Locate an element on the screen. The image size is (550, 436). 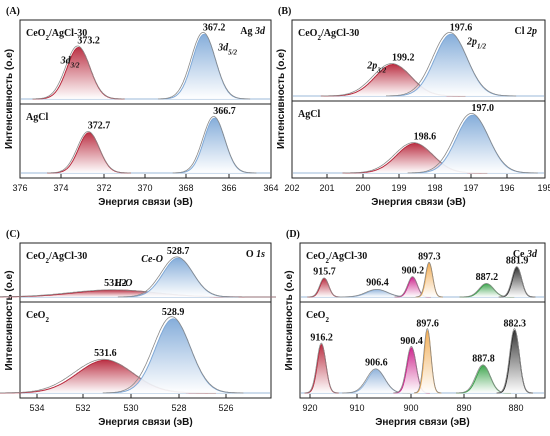
x-tick-label: 528 is located at coordinates (178, 408).